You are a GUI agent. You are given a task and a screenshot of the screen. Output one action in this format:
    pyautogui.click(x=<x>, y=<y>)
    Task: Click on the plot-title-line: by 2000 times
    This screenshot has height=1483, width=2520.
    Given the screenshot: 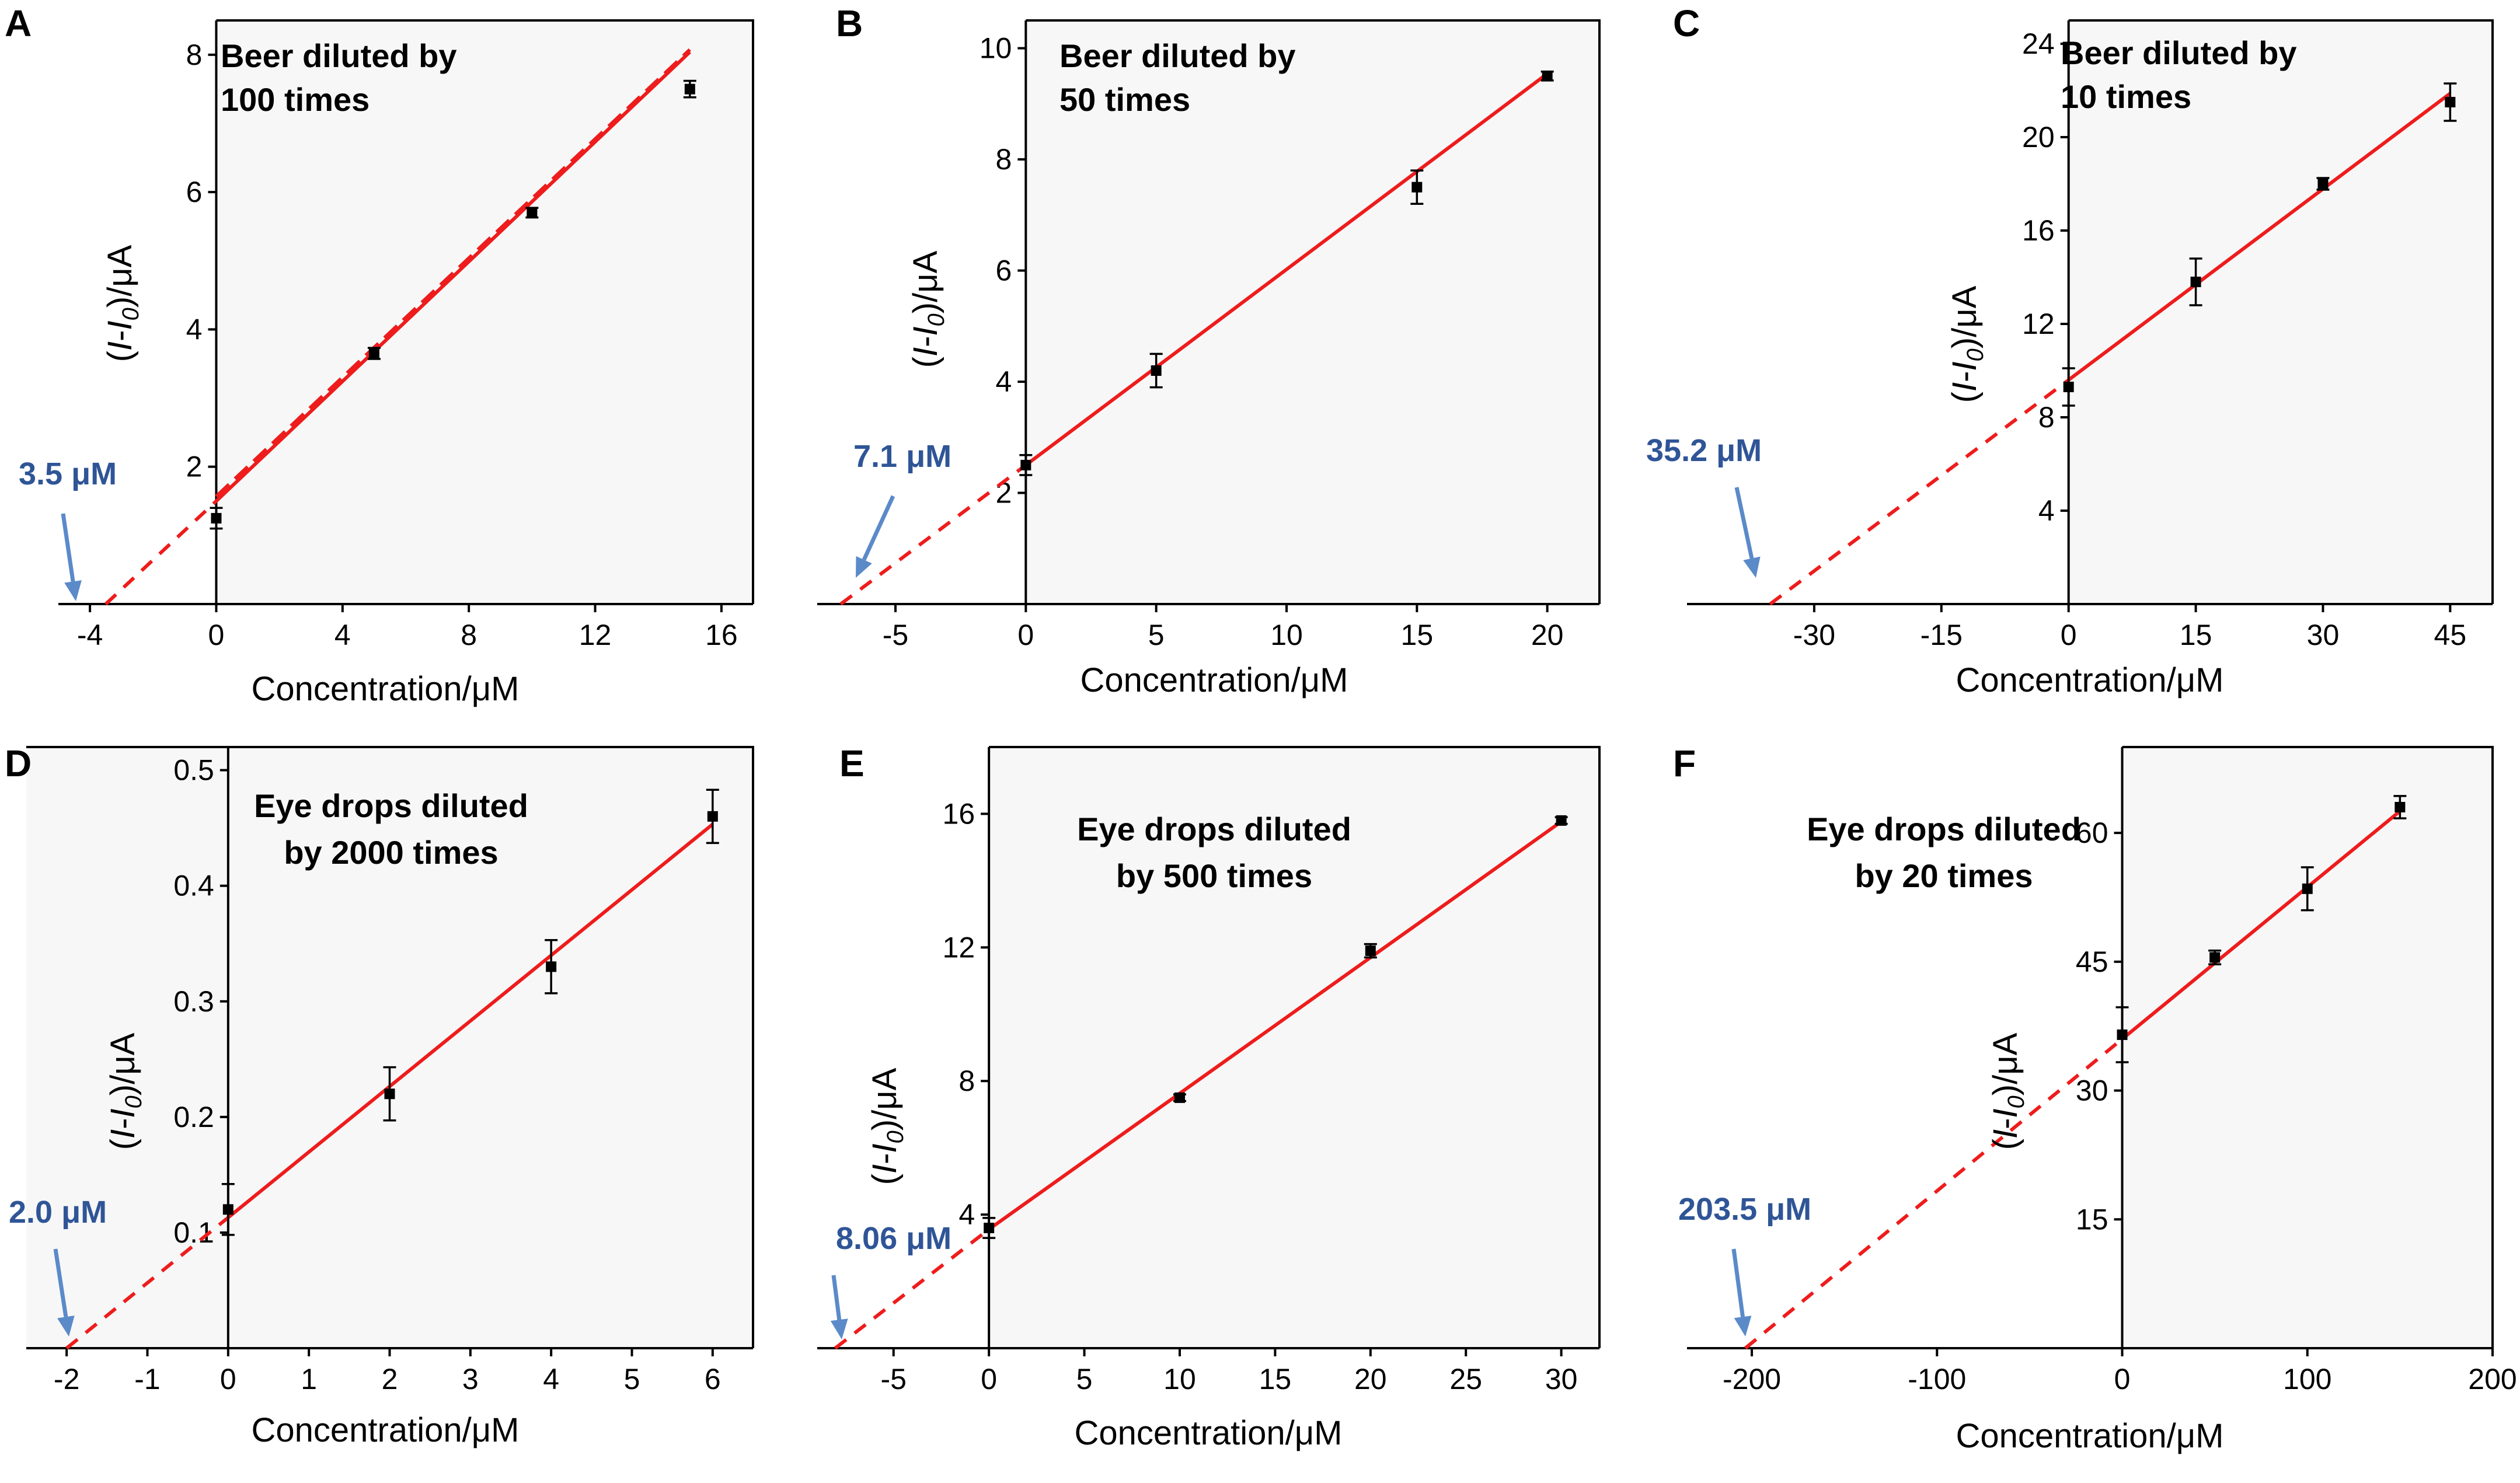 What is the action you would take?
    pyautogui.click(x=391, y=852)
    